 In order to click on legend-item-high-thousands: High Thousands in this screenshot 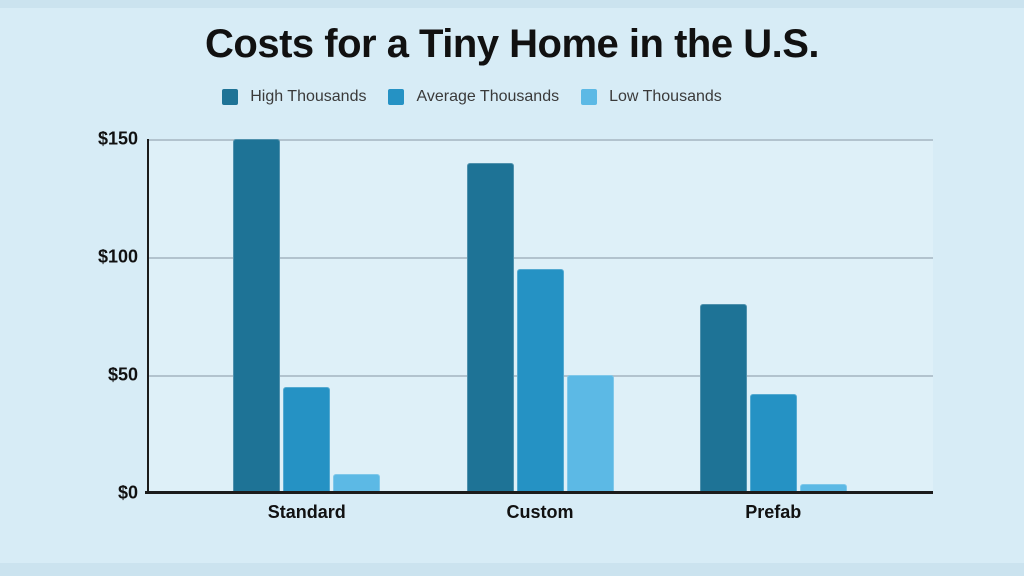, I will do `click(294, 97)`.